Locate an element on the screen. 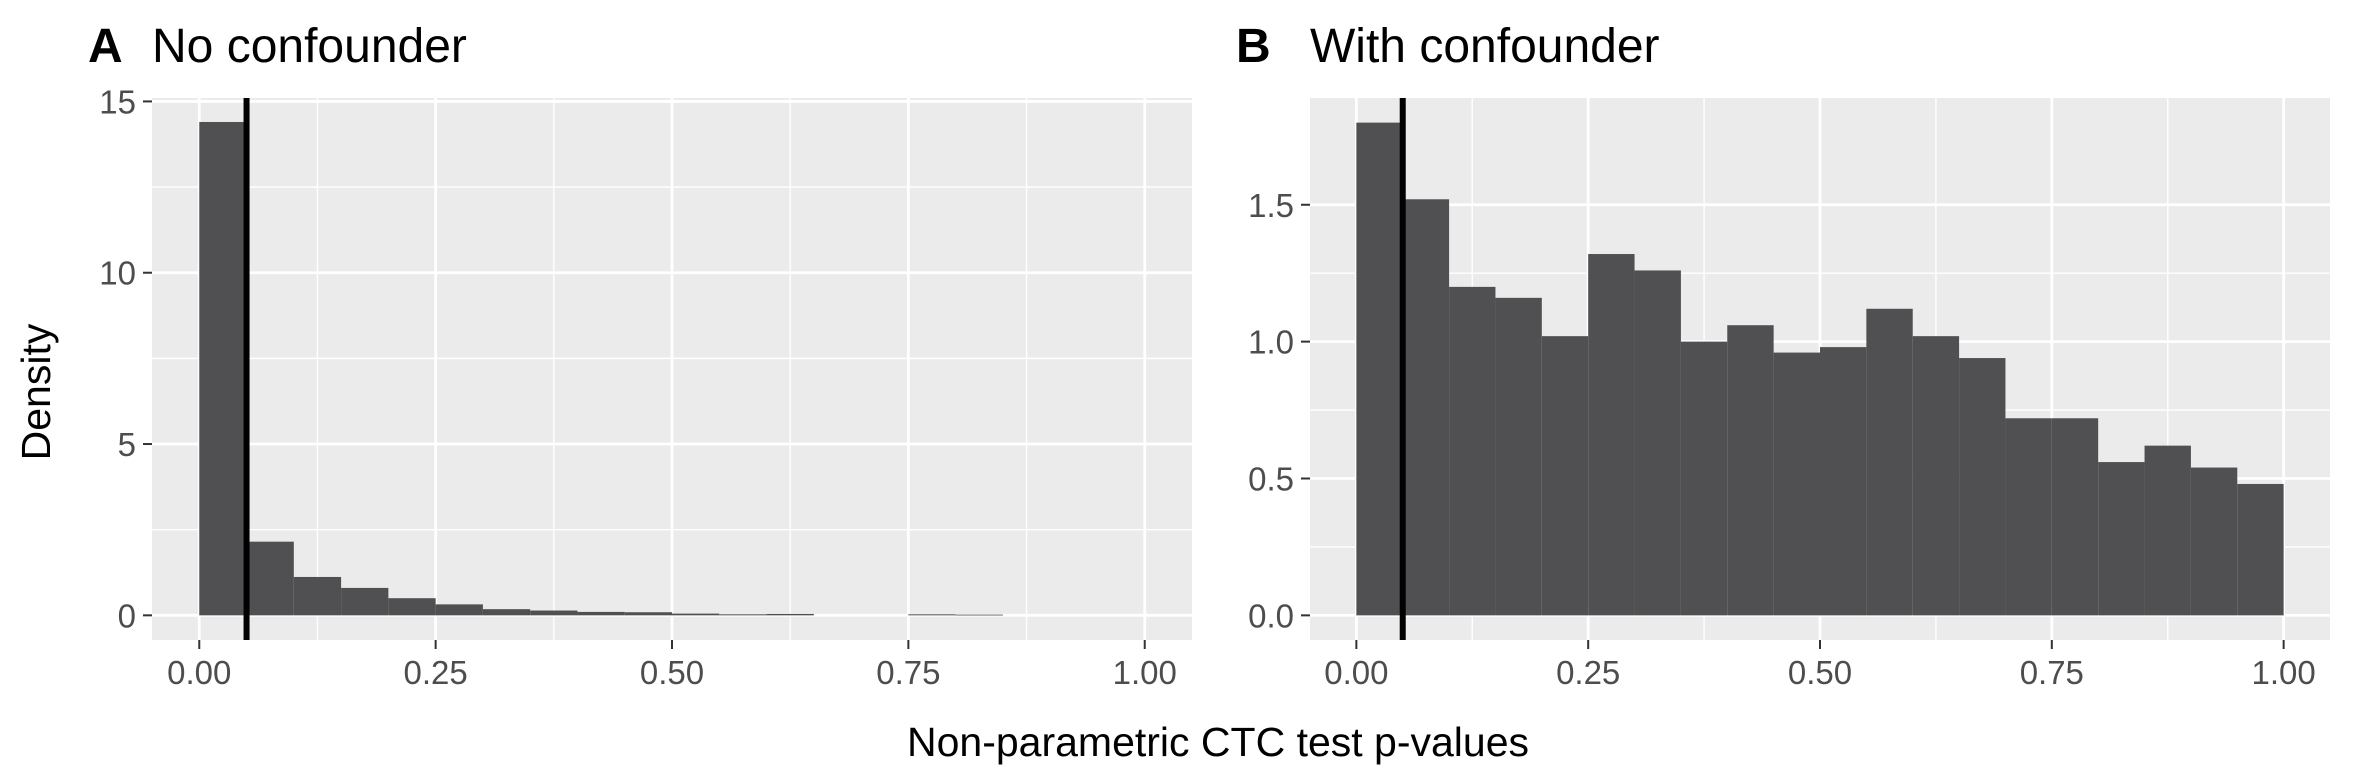 The height and width of the screenshot is (779, 2362). panel-b-y-tick-label: 1.5 is located at coordinates (1271, 205).